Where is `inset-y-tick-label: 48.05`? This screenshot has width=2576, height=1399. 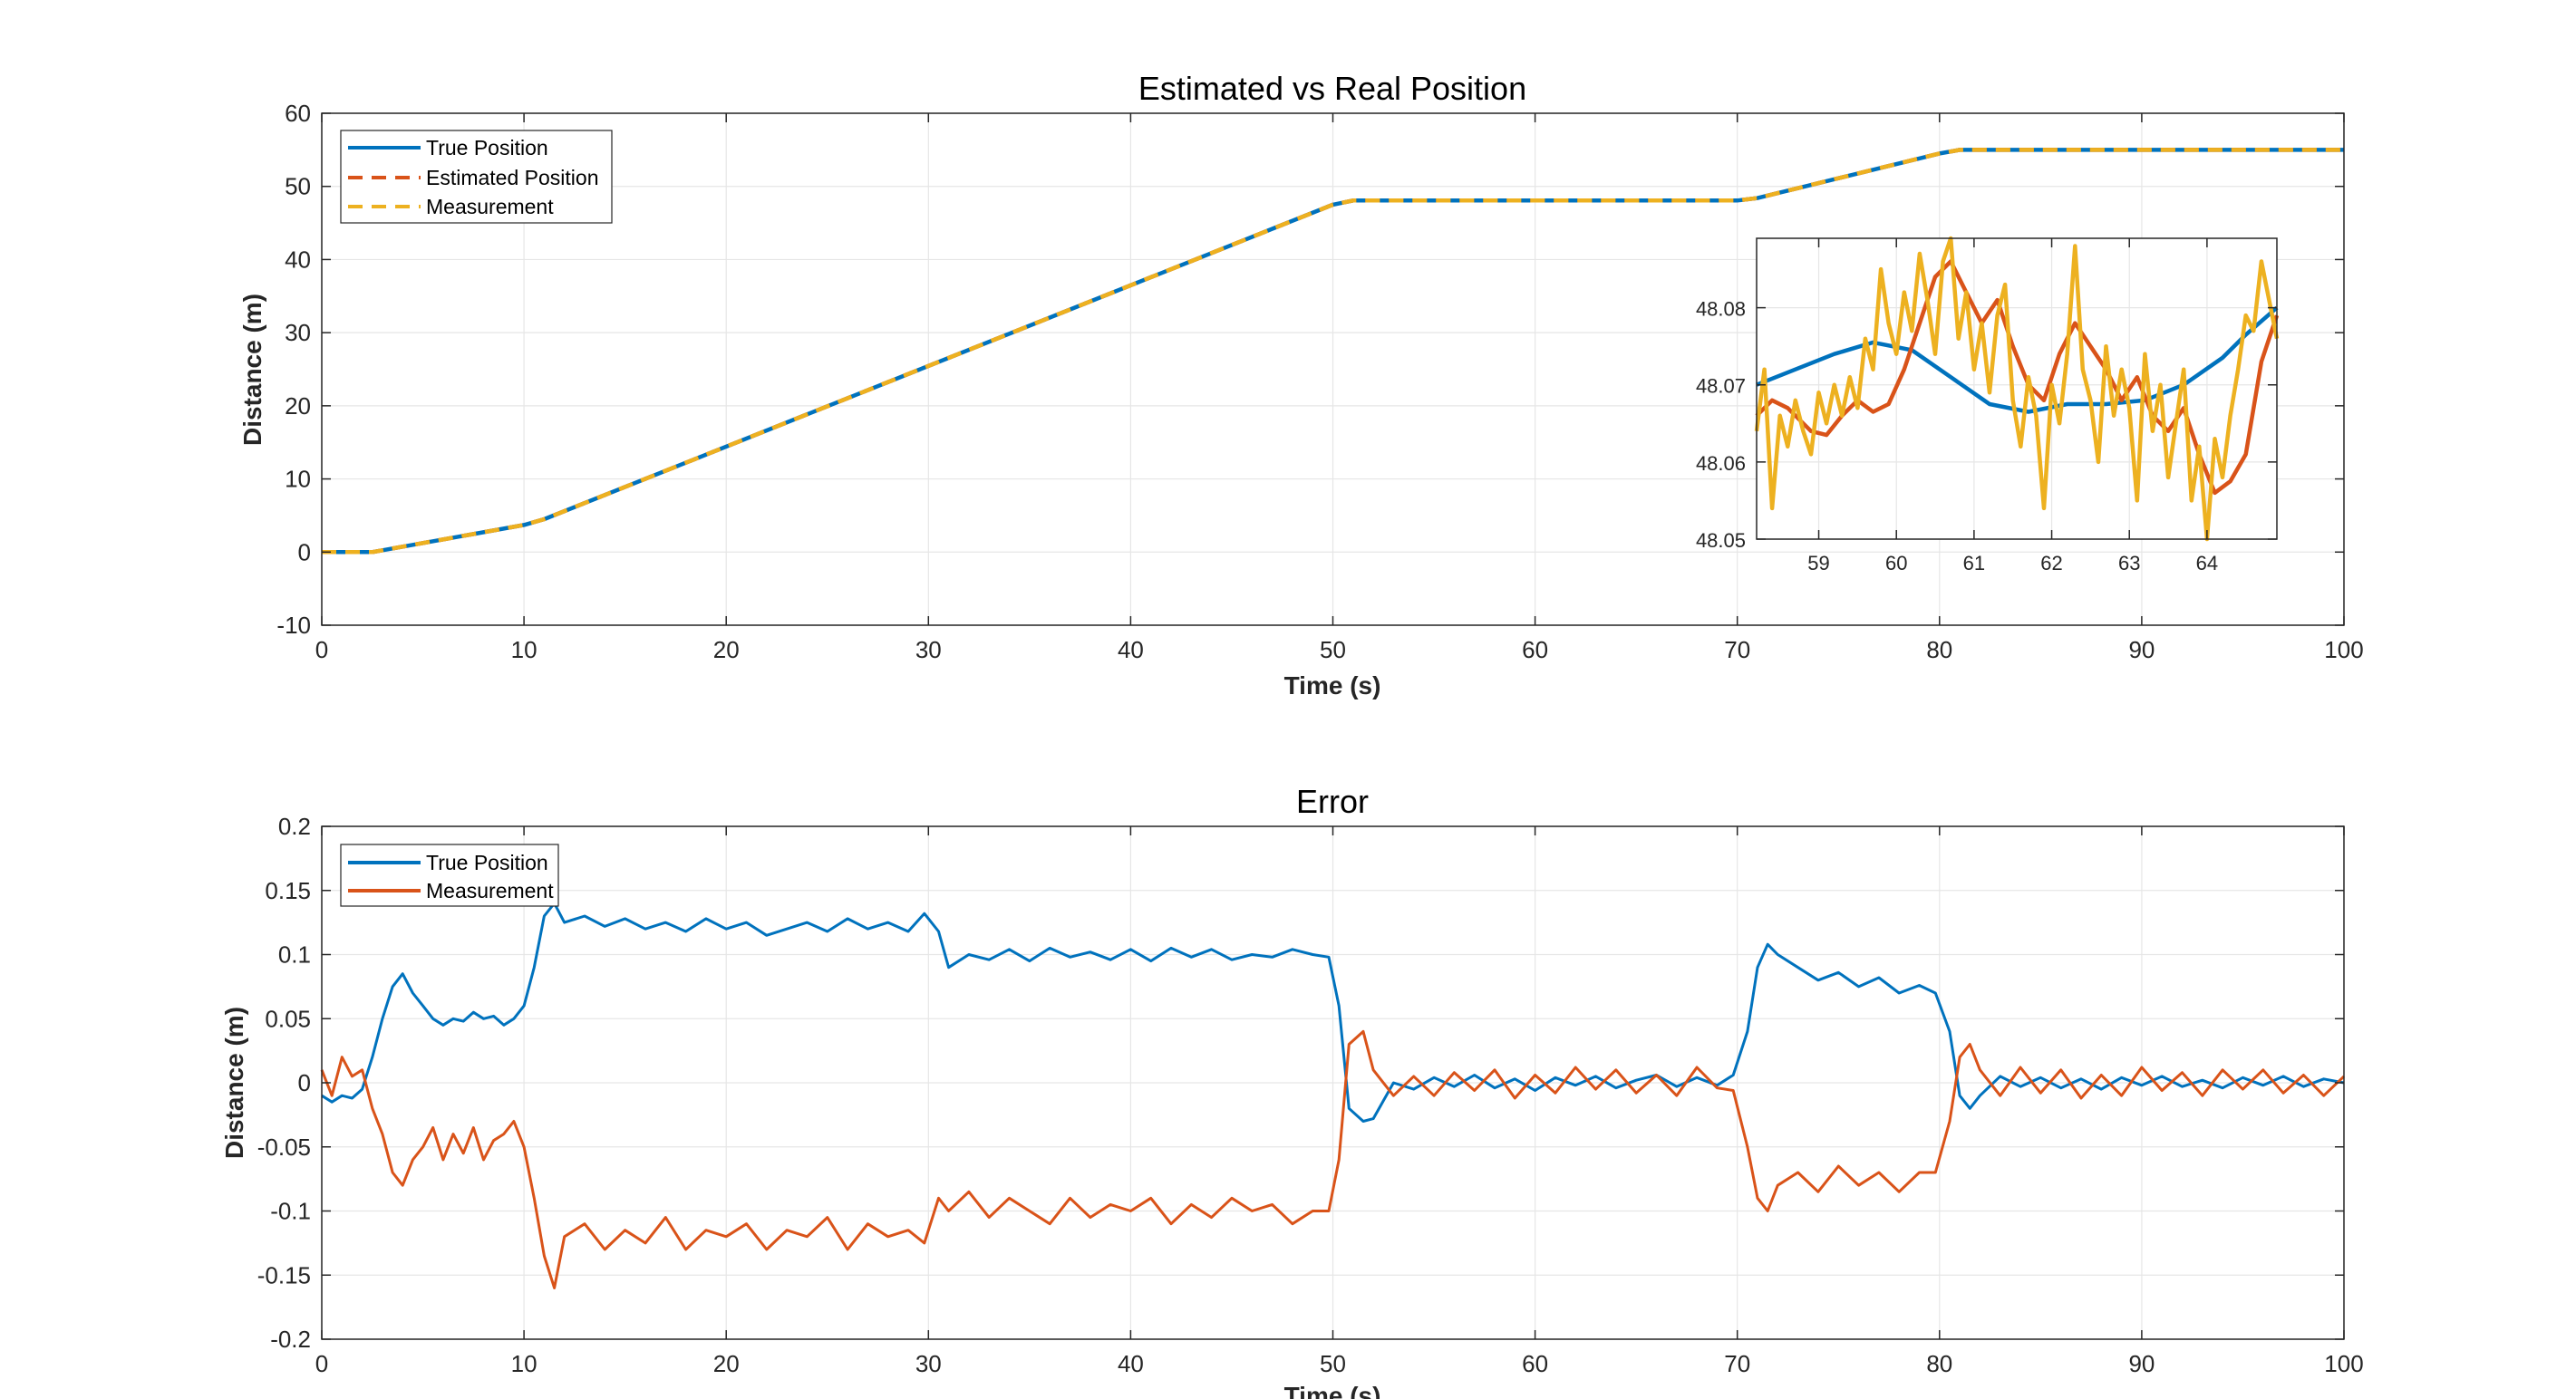 inset-y-tick-label: 48.05 is located at coordinates (1721, 540).